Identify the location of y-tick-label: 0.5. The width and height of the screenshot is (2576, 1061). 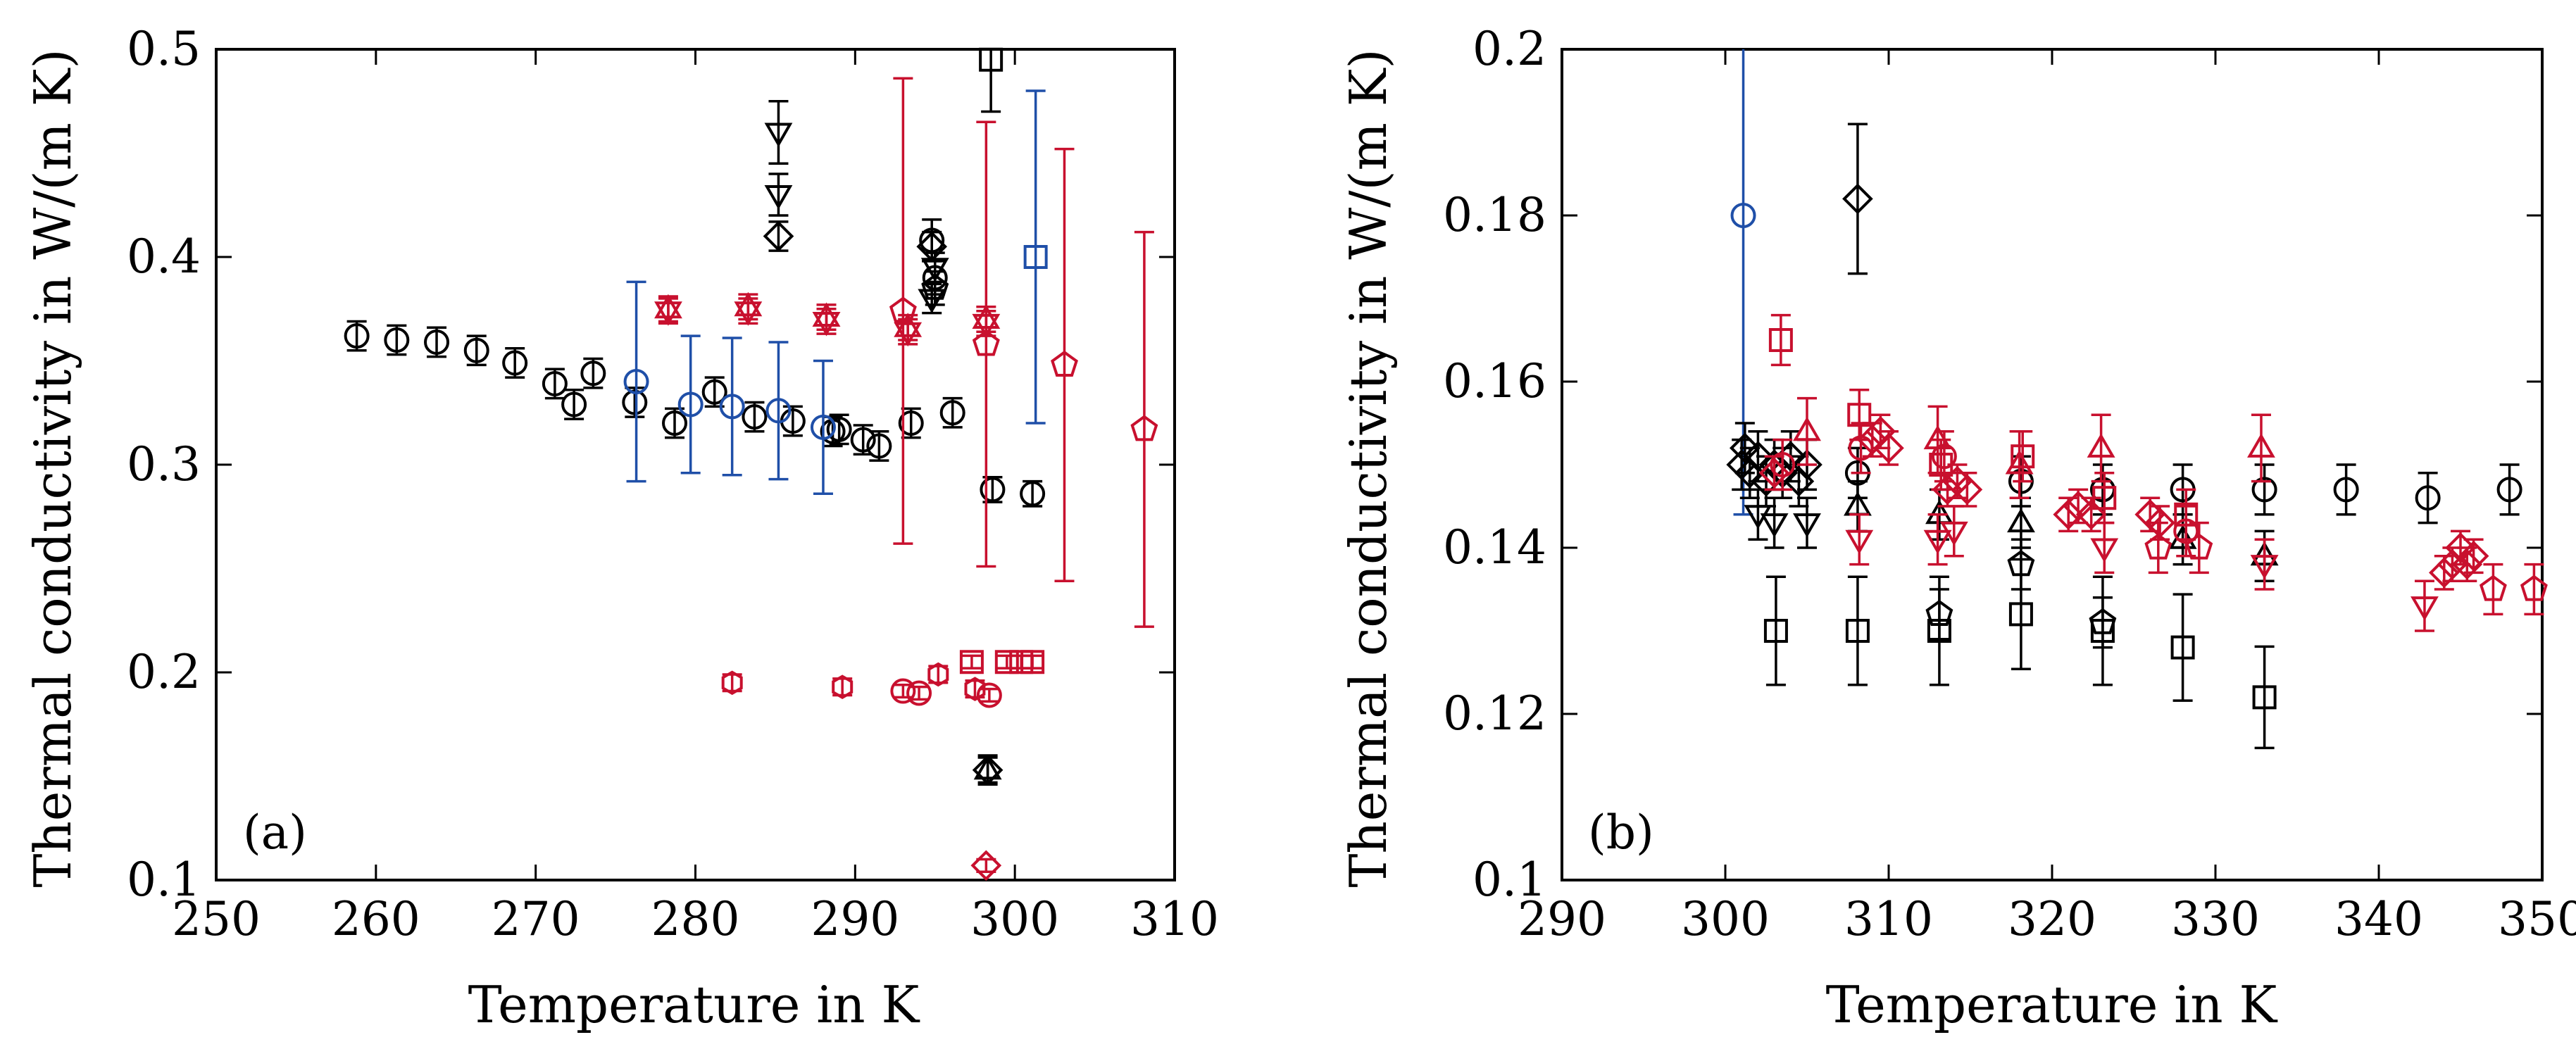
(164, 49).